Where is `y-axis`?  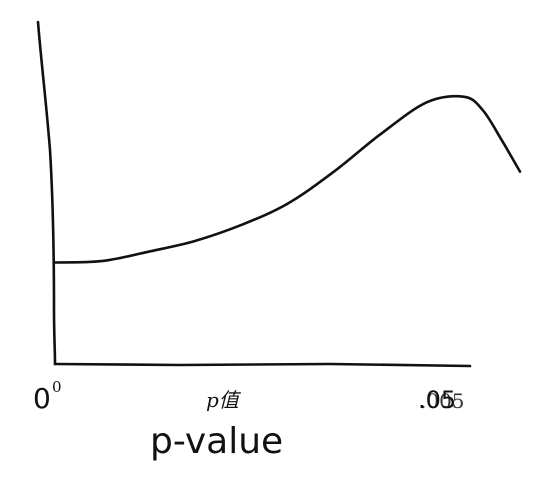
y-axis is located at coordinates (46, 193).